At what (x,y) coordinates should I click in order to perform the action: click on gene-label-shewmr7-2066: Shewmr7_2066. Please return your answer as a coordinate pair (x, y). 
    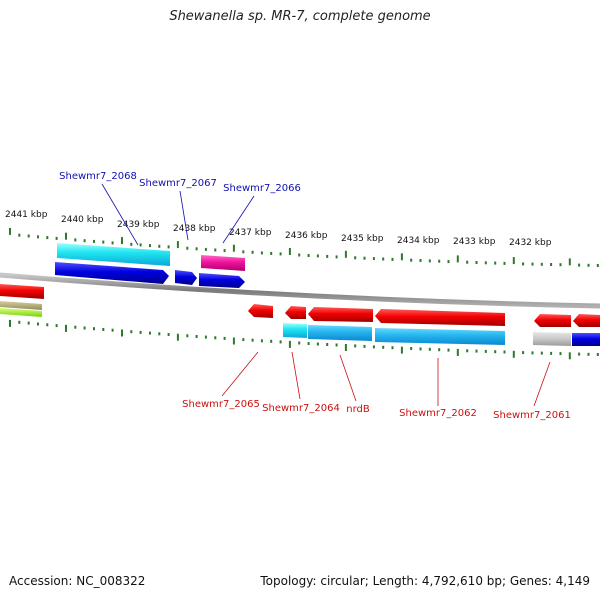
    Looking at the image, I should click on (262, 188).